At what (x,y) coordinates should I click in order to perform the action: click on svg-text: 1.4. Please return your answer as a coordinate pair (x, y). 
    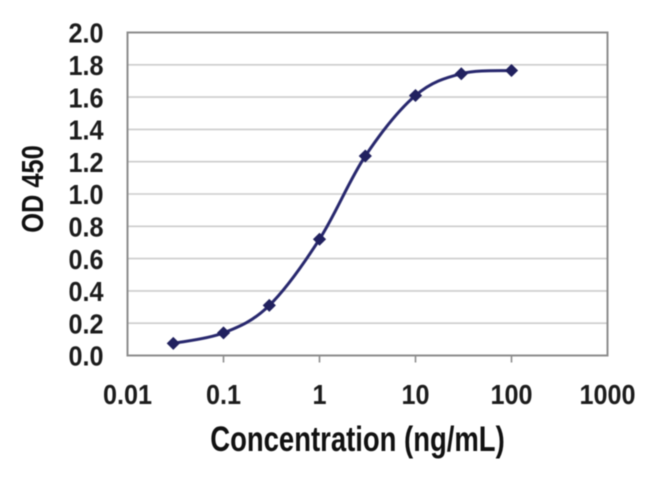
    Looking at the image, I should click on (85, 130).